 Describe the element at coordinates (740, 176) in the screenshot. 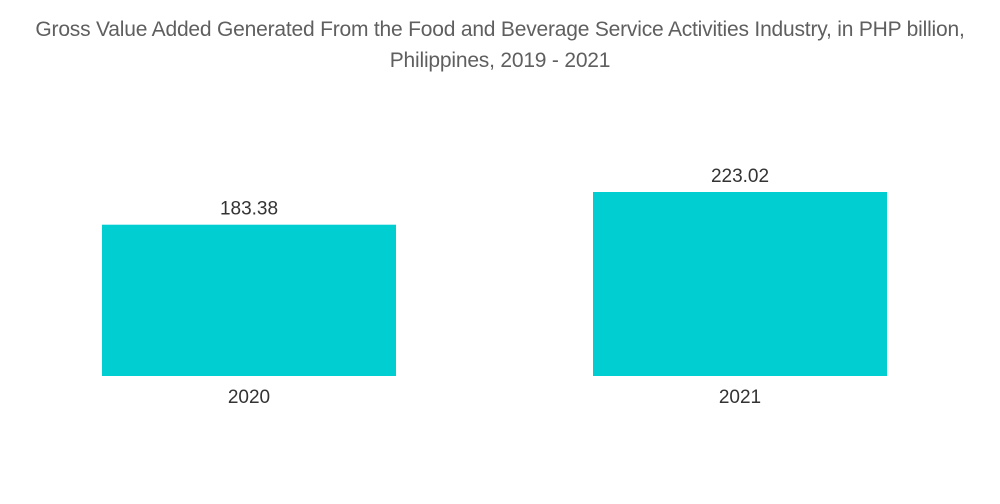

I see `data-label-2021: 223.02` at that location.